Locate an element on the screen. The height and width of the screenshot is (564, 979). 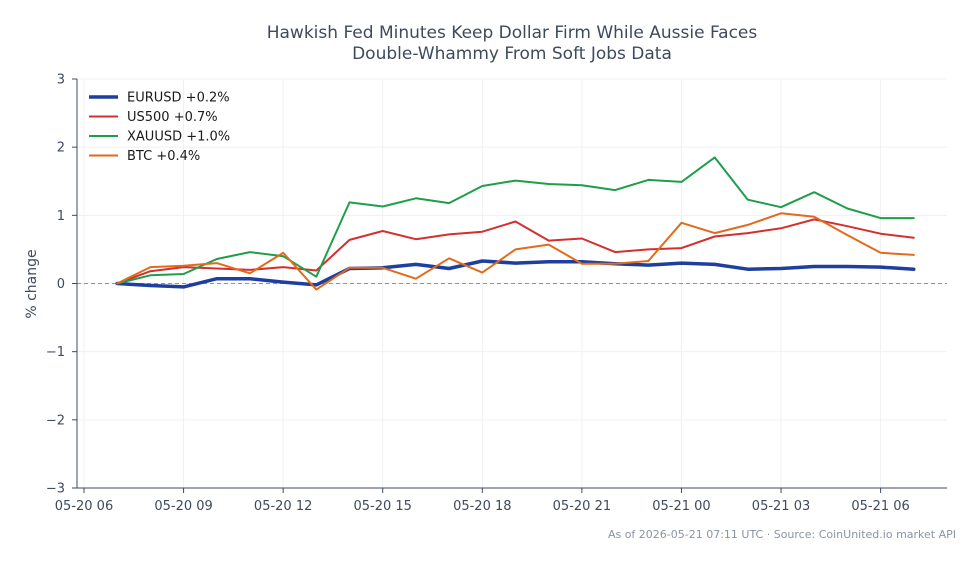
y-tick-label: 1 is located at coordinates (61, 216).